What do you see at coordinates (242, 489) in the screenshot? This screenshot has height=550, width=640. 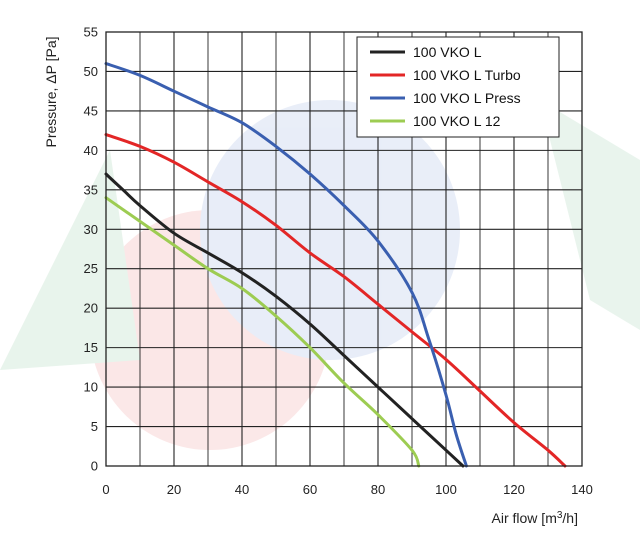 I see `x-tick-label: 40` at bounding box center [242, 489].